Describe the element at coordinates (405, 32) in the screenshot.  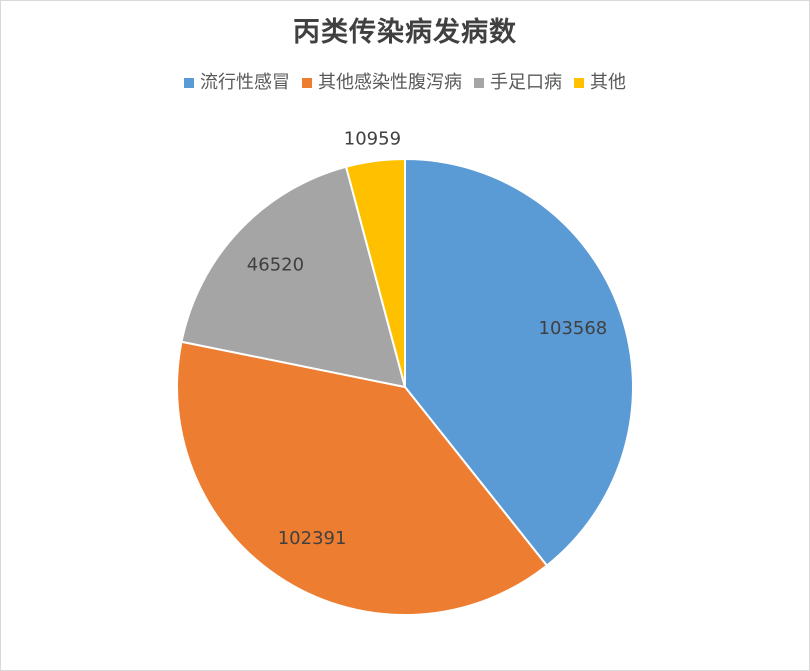
I see `chart-title: 丙类传染病发病数` at that location.